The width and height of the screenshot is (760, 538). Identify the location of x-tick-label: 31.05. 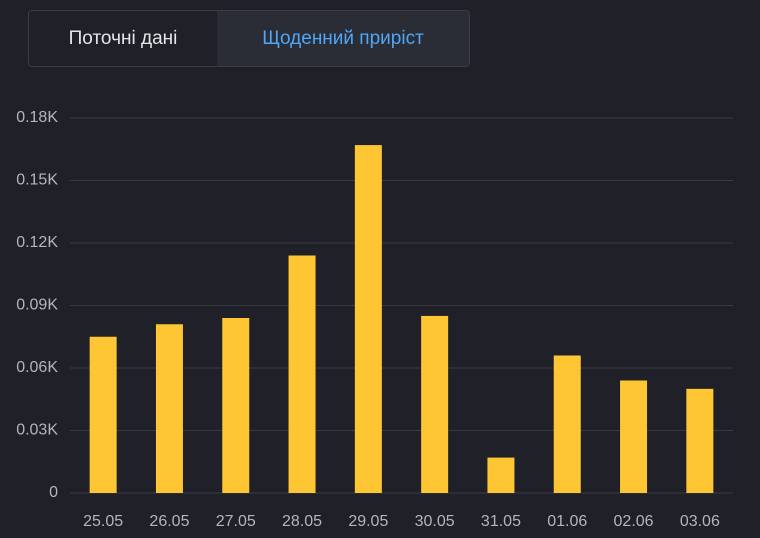
(501, 521).